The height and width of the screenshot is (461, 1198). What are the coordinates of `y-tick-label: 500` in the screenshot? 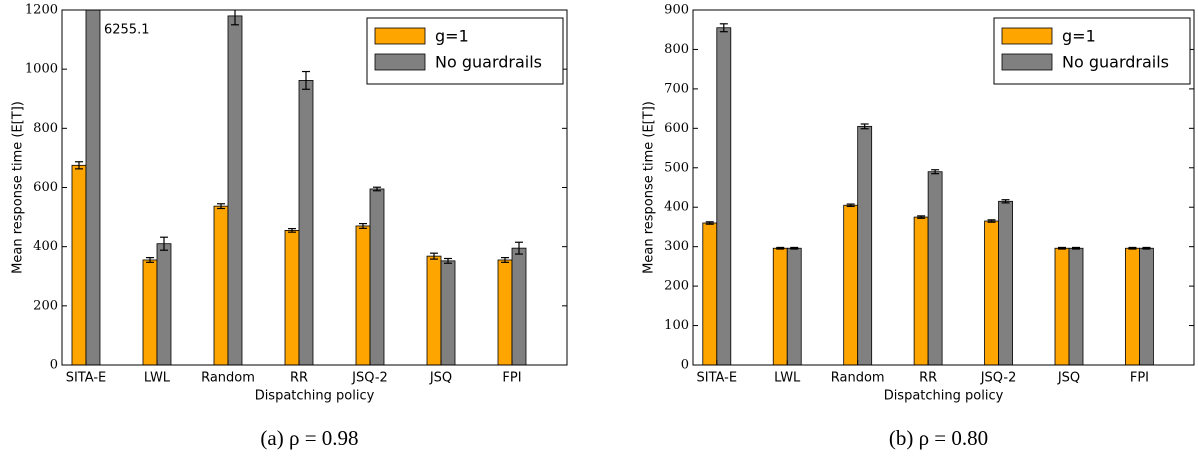 It's located at (676, 167).